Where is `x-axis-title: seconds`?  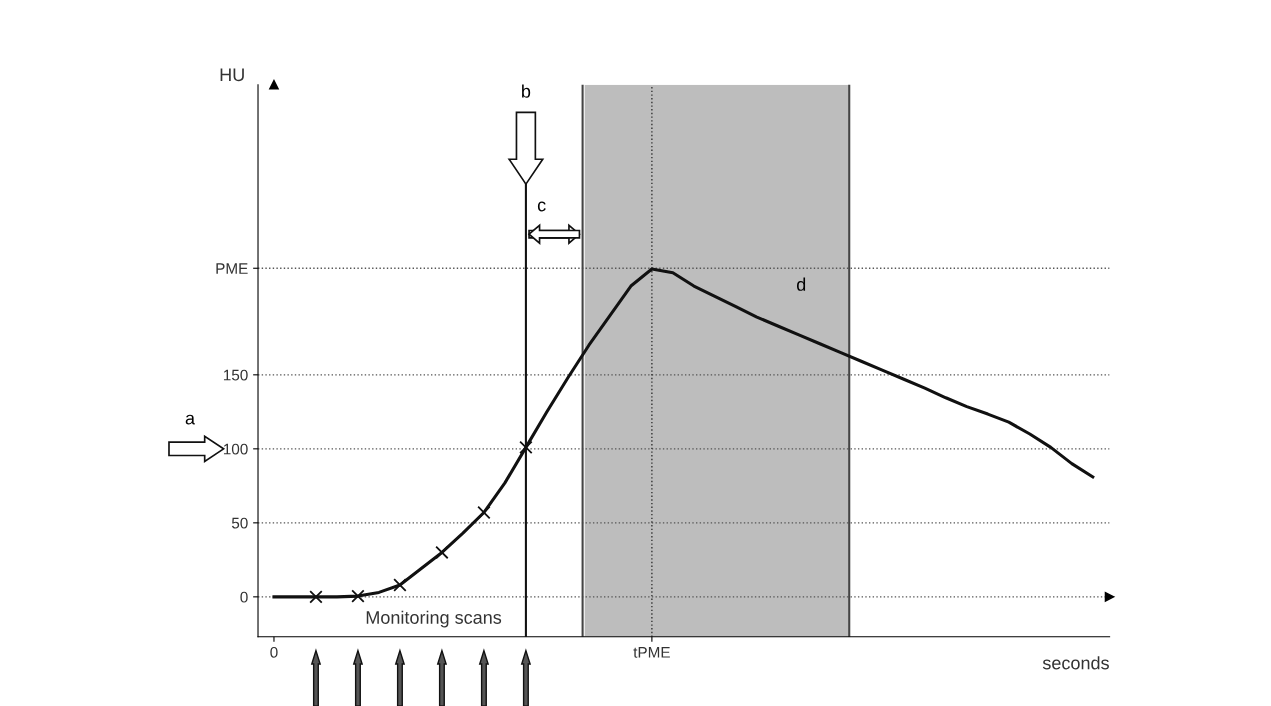
x-axis-title: seconds is located at coordinates (1075, 663).